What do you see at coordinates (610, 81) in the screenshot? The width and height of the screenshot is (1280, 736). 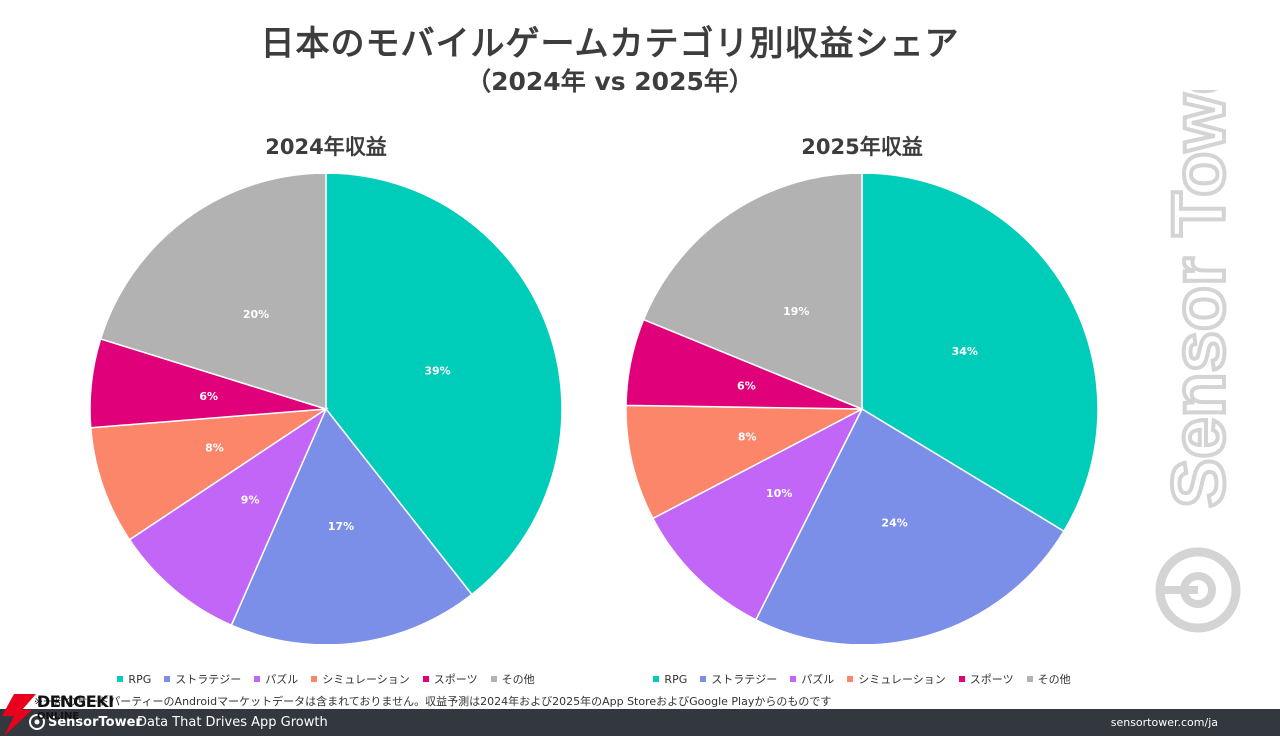 I see `page-subtitle: （2024年 vs 2025年）` at bounding box center [610, 81].